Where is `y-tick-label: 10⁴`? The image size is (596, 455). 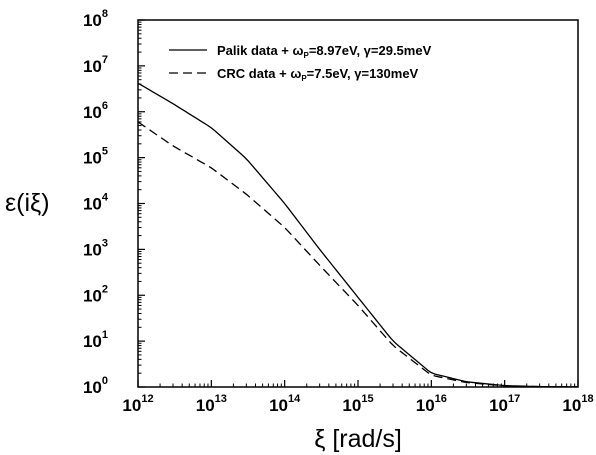
y-tick-label: 10⁴ is located at coordinates (96, 203).